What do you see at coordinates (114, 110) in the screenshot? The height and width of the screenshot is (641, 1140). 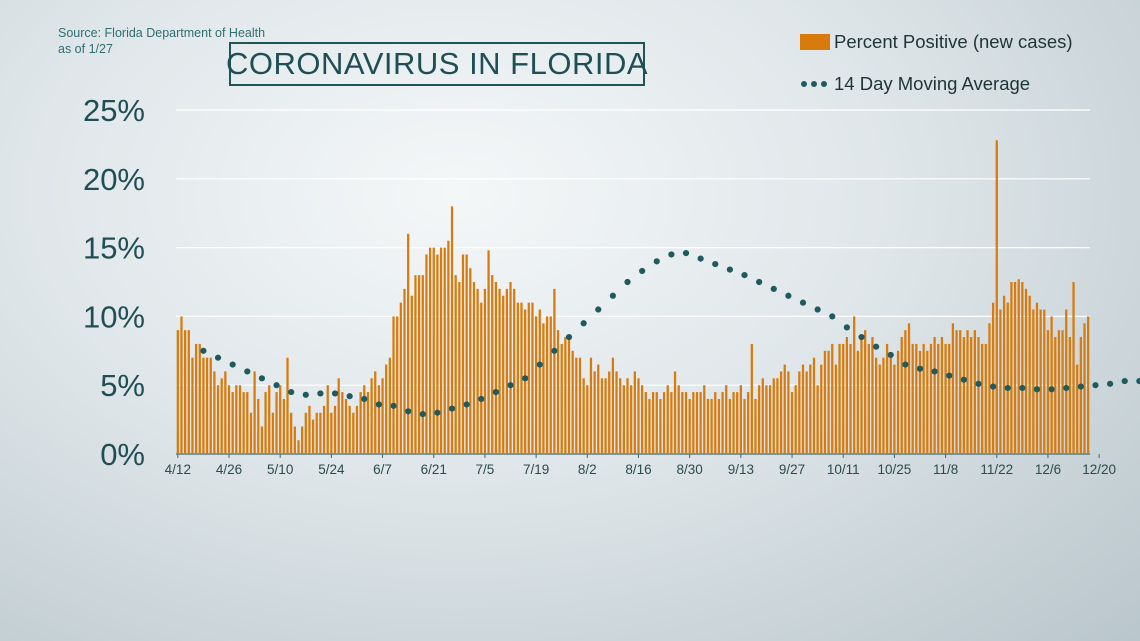 I see `y-tick-label: 25%` at bounding box center [114, 110].